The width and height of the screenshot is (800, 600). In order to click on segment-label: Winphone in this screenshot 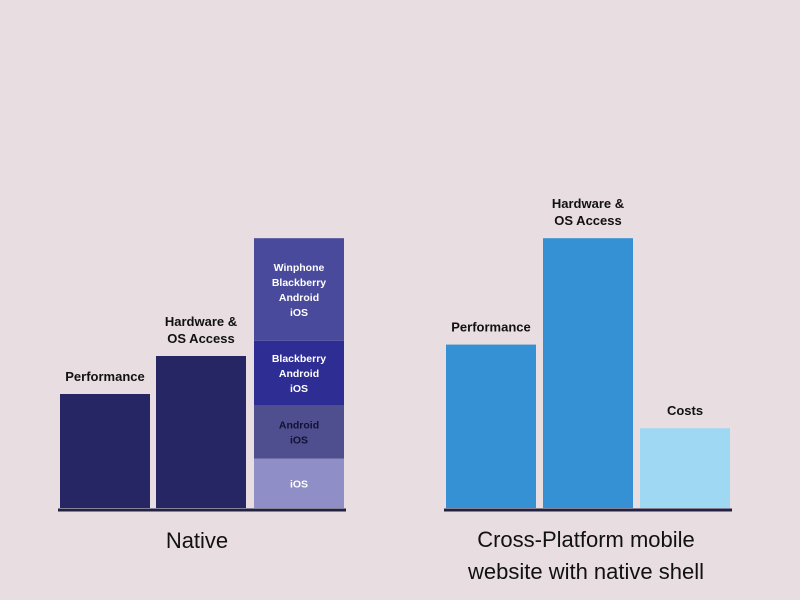, I will do `click(299, 268)`.